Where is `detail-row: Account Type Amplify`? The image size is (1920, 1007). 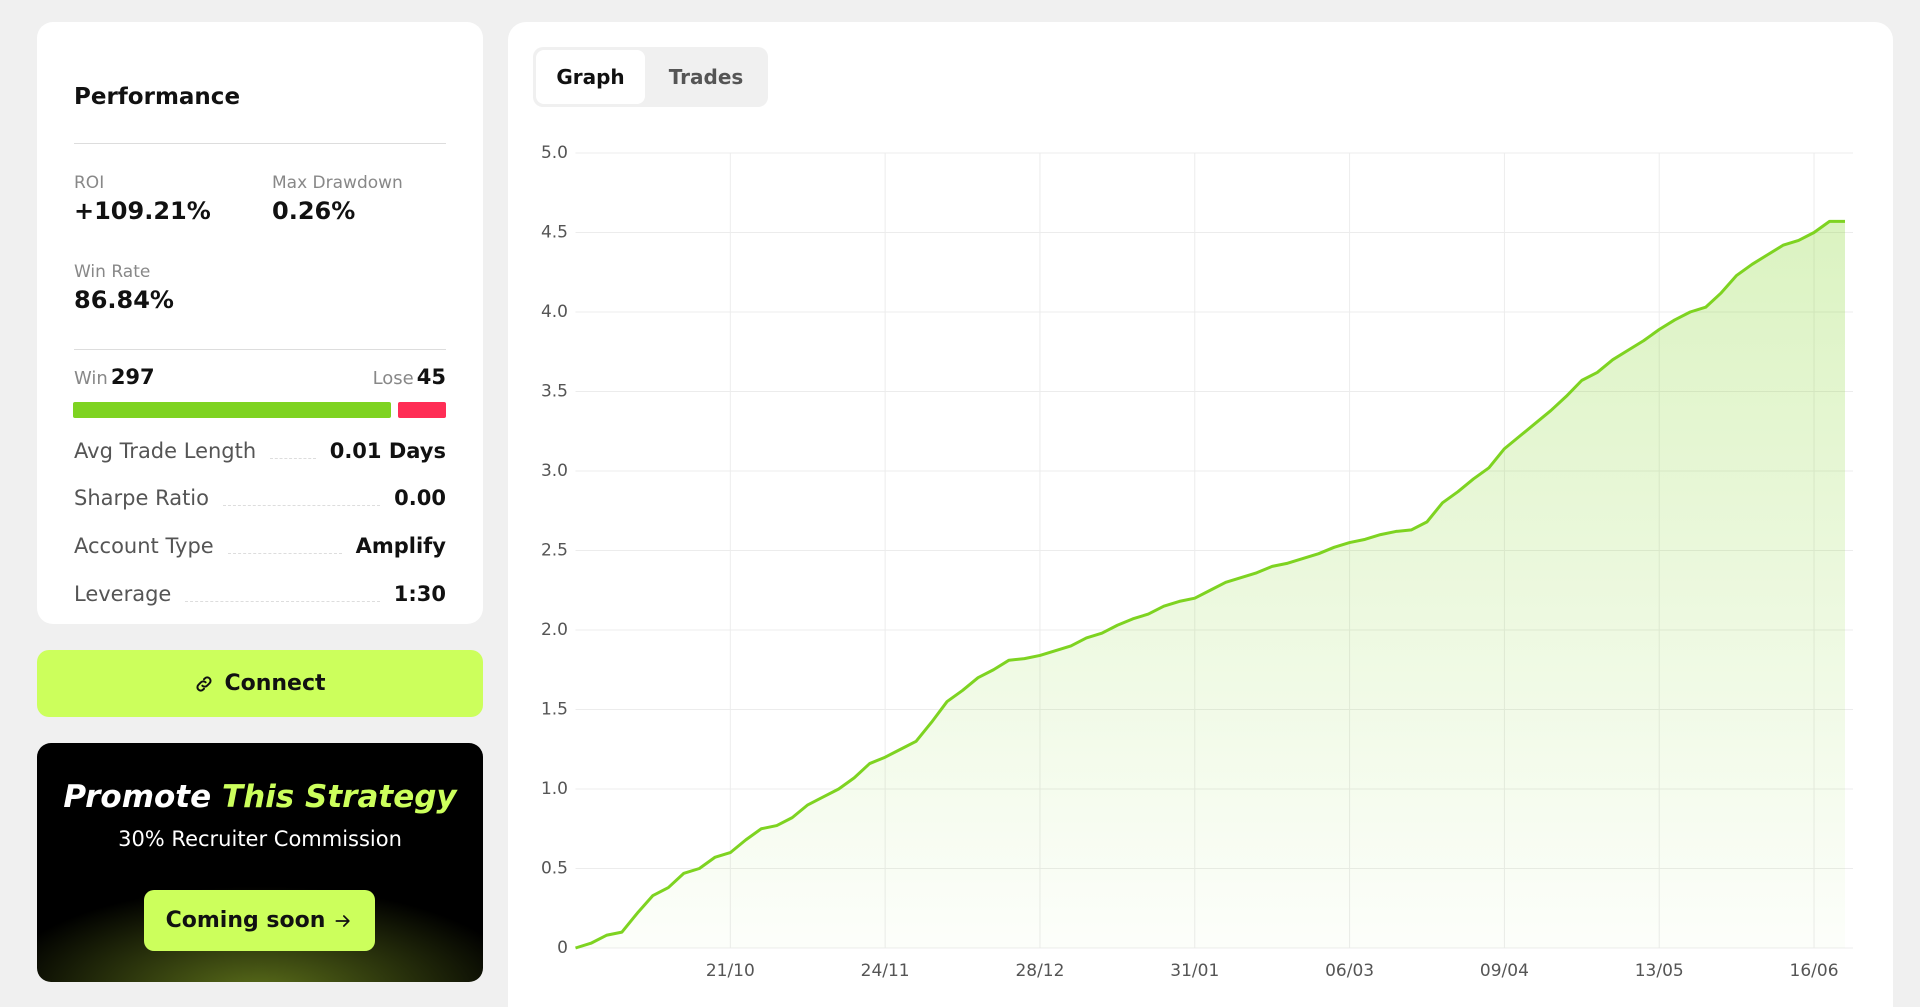
detail-row: Account Type Amplify is located at coordinates (260, 546).